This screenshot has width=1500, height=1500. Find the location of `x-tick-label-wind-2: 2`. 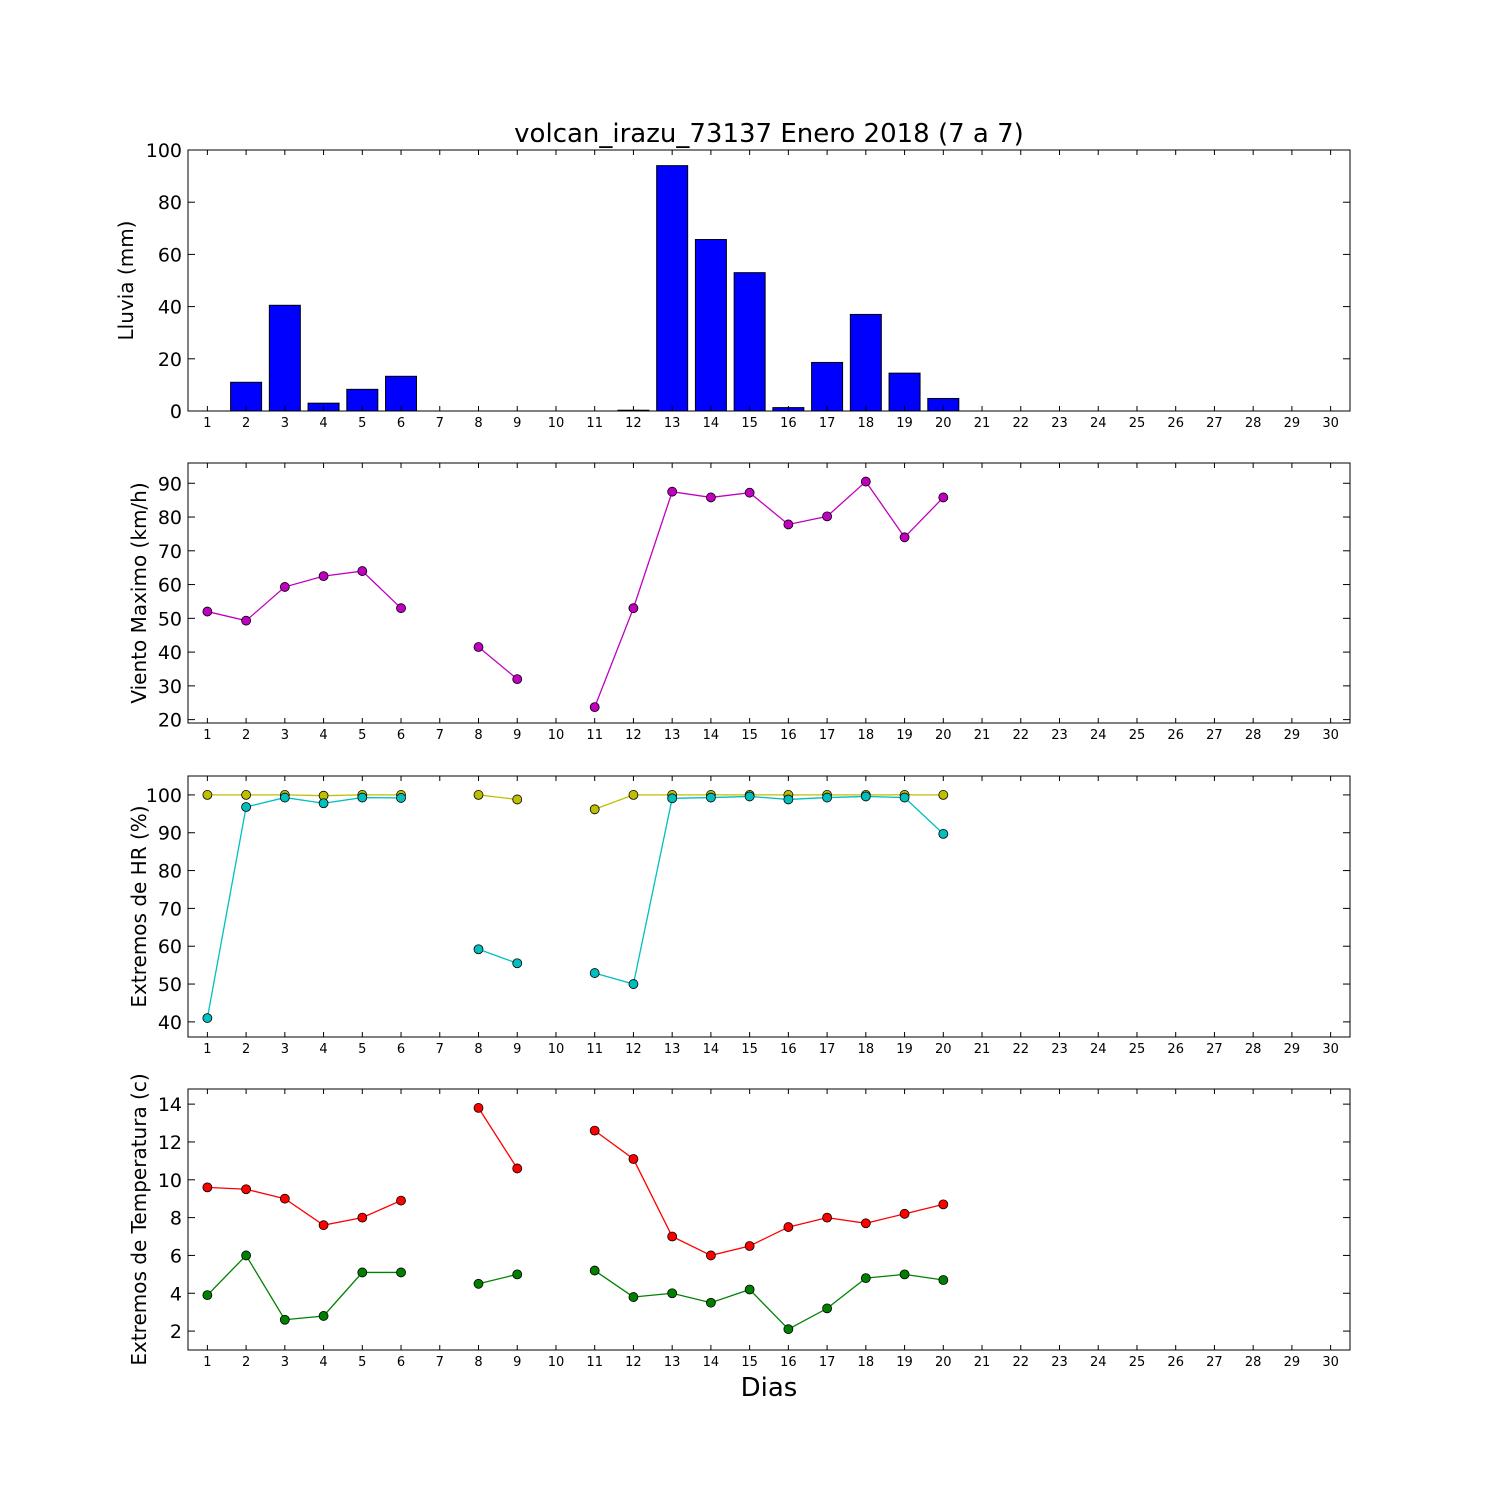

x-tick-label-wind-2: 2 is located at coordinates (246, 735).